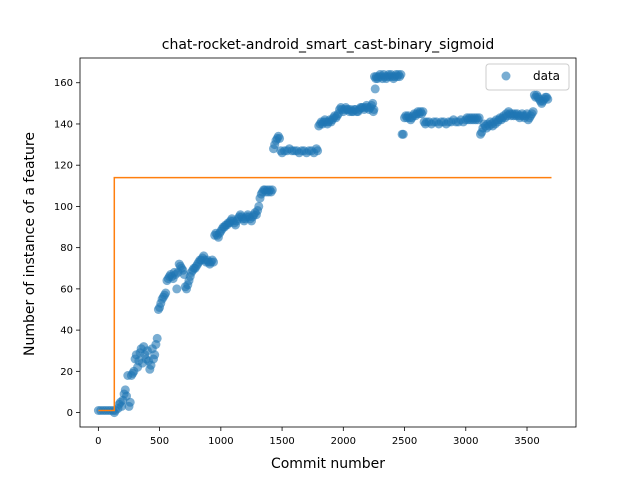 The image size is (640, 480). What do you see at coordinates (328, 464) in the screenshot?
I see `x-axis-label: Commit number` at bounding box center [328, 464].